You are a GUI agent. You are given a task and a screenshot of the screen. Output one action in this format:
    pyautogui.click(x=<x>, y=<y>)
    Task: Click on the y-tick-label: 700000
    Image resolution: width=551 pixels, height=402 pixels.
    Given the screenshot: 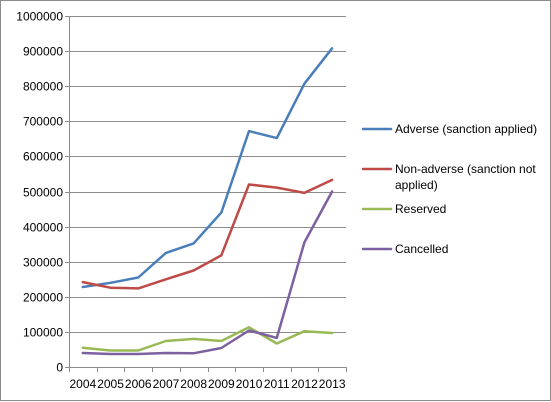 What is the action you would take?
    pyautogui.click(x=43, y=122)
    